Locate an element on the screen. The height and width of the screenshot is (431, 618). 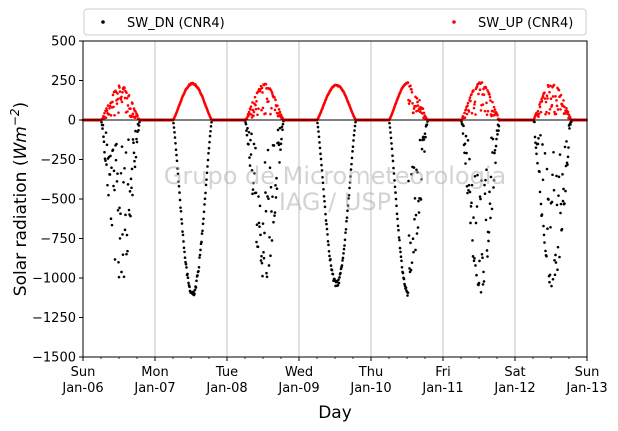
x-tick-label-day: Mon is located at coordinates (154, 372).